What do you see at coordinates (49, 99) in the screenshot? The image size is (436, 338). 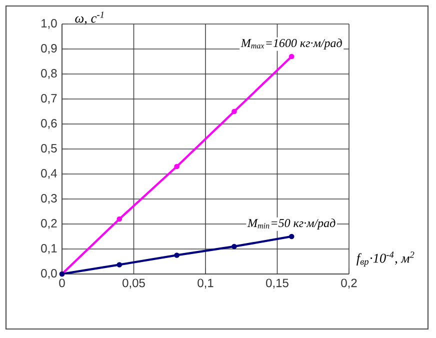 I see `y-tick-label: 0,7` at bounding box center [49, 99].